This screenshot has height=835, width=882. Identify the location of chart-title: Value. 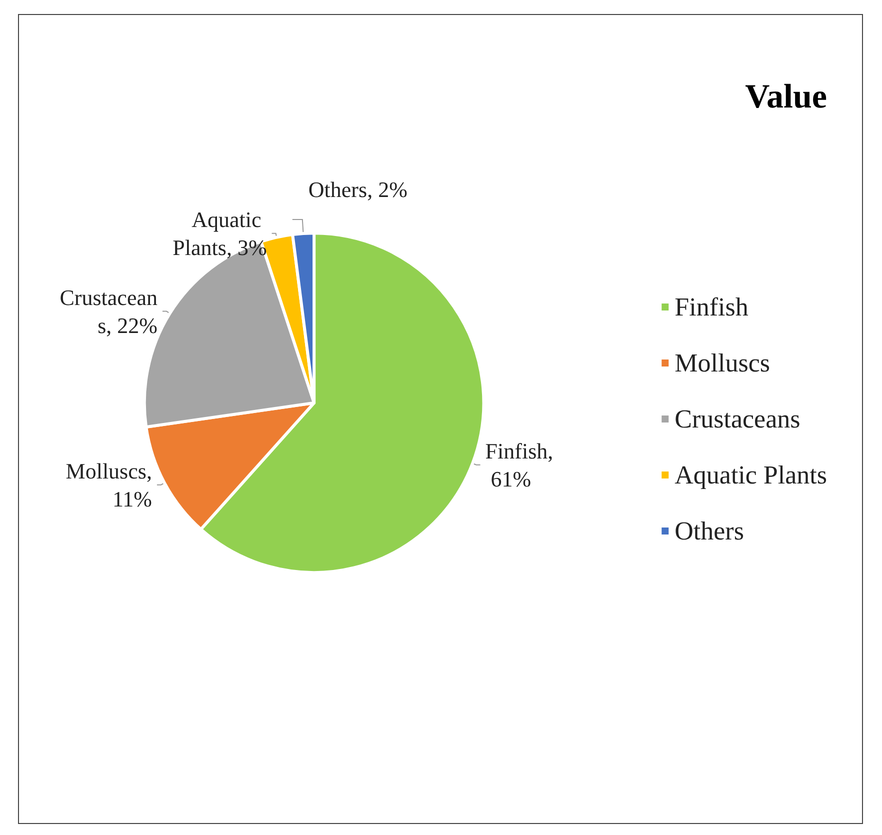
(786, 97).